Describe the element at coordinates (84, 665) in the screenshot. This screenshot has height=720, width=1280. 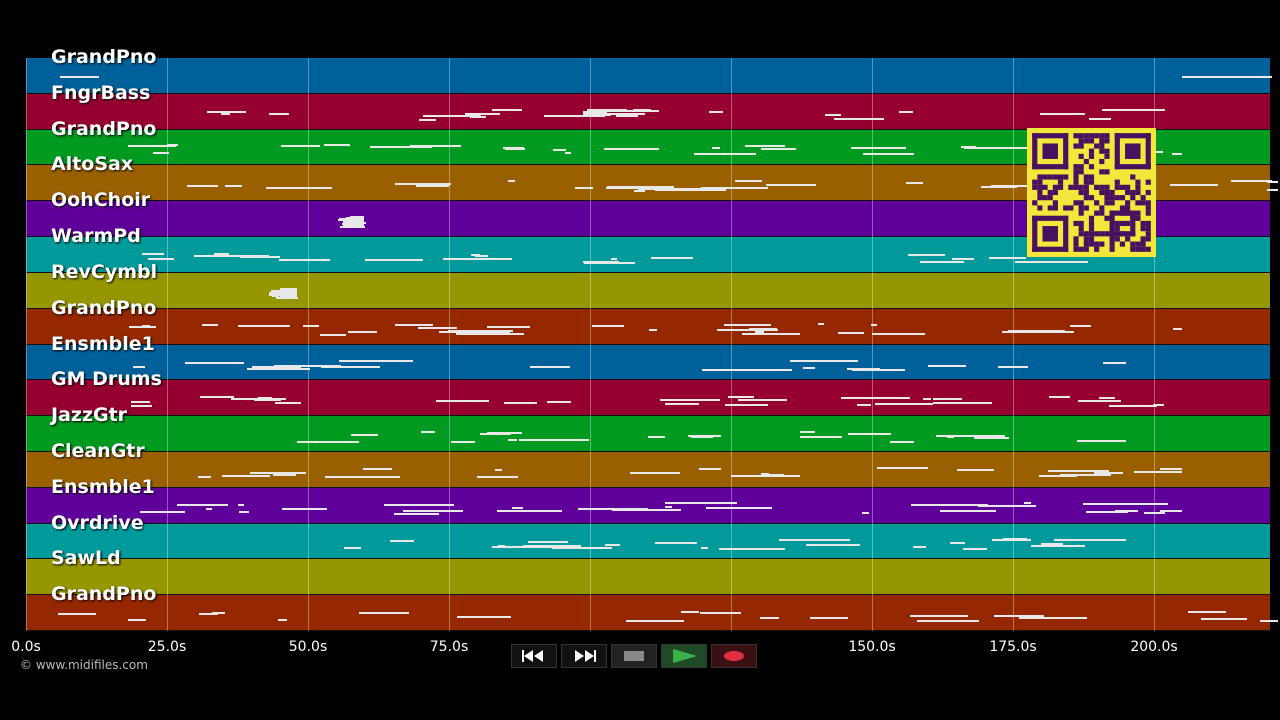
I see `copyright-text: © www.midifiles.com` at that location.